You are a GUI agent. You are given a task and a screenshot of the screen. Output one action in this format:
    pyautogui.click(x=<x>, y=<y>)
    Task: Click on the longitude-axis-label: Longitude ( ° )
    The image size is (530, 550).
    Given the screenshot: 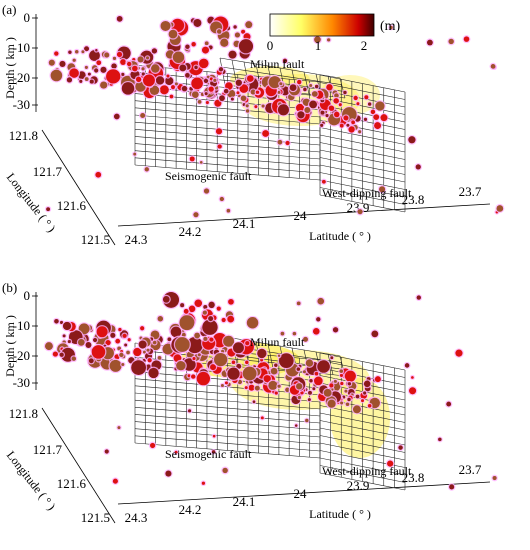 What is the action you would take?
    pyautogui.click(x=31, y=202)
    